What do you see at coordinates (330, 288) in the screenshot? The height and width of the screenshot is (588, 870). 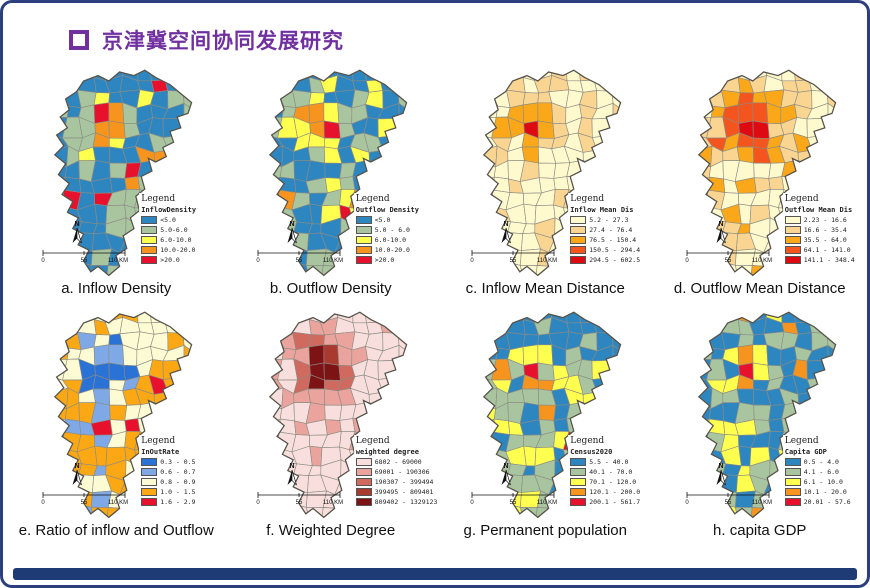 I see `panel-caption: b. Outflow Density` at bounding box center [330, 288].